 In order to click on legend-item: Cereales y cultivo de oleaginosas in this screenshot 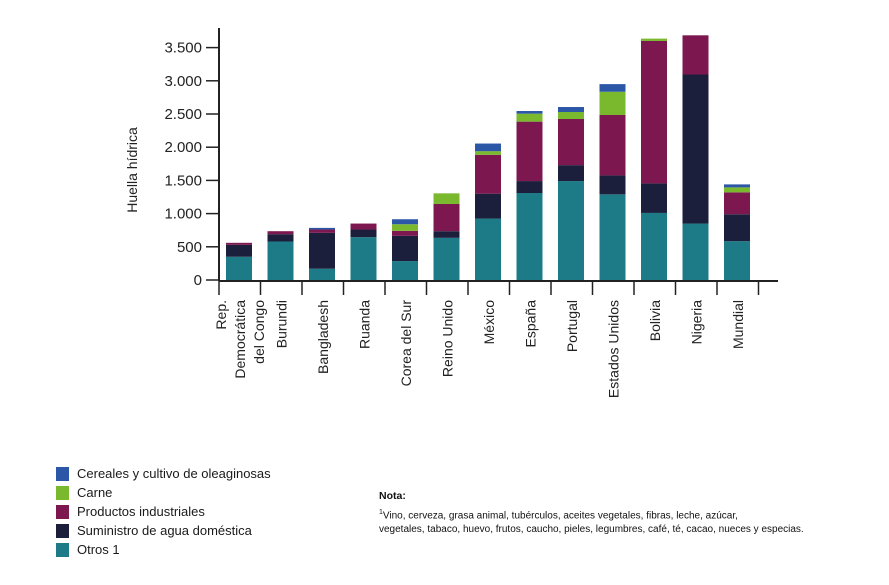, I will do `click(163, 473)`.